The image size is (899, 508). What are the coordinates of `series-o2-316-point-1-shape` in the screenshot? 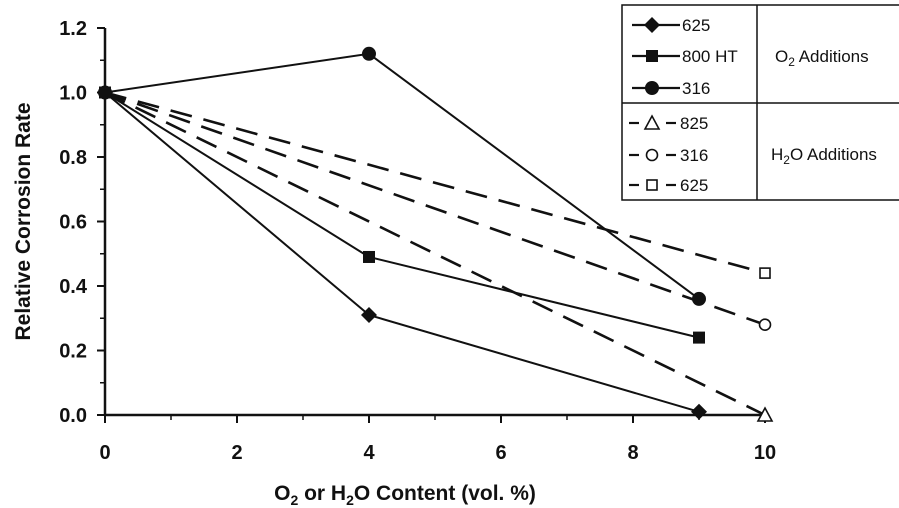 It's located at (369, 53).